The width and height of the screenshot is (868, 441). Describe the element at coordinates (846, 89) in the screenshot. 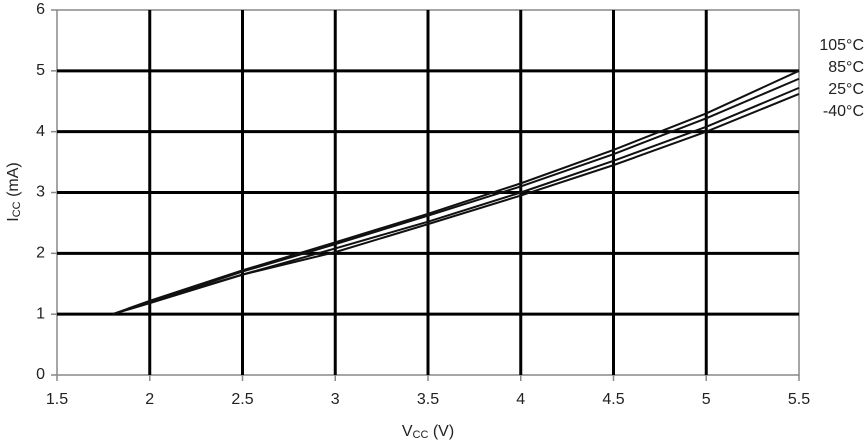

I see `legend-label: 25°C` at that location.